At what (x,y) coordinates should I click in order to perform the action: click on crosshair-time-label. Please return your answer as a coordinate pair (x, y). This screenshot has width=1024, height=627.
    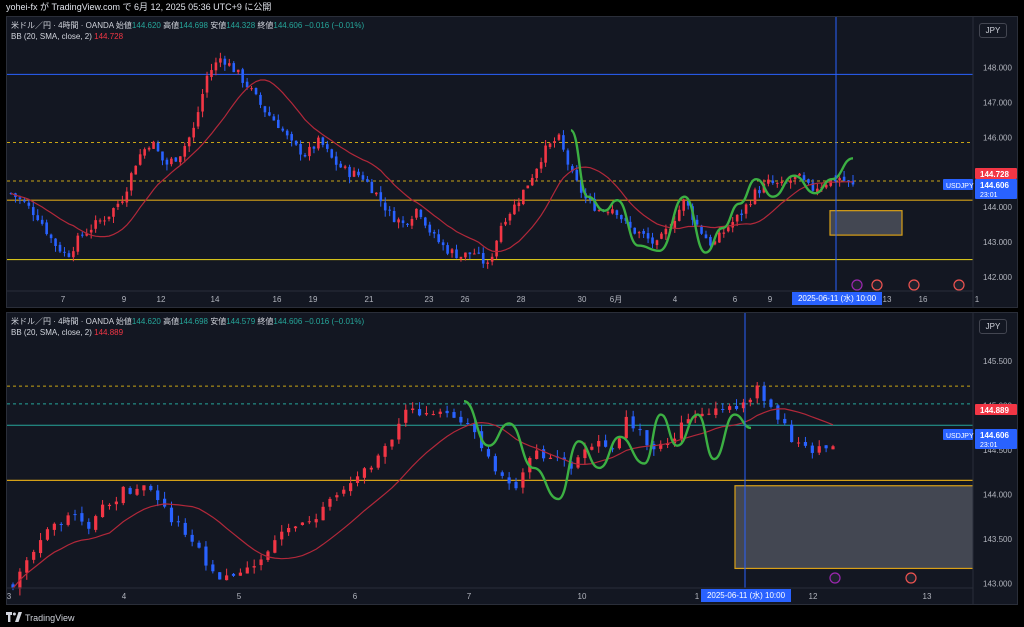
    Looking at the image, I should click on (746, 595).